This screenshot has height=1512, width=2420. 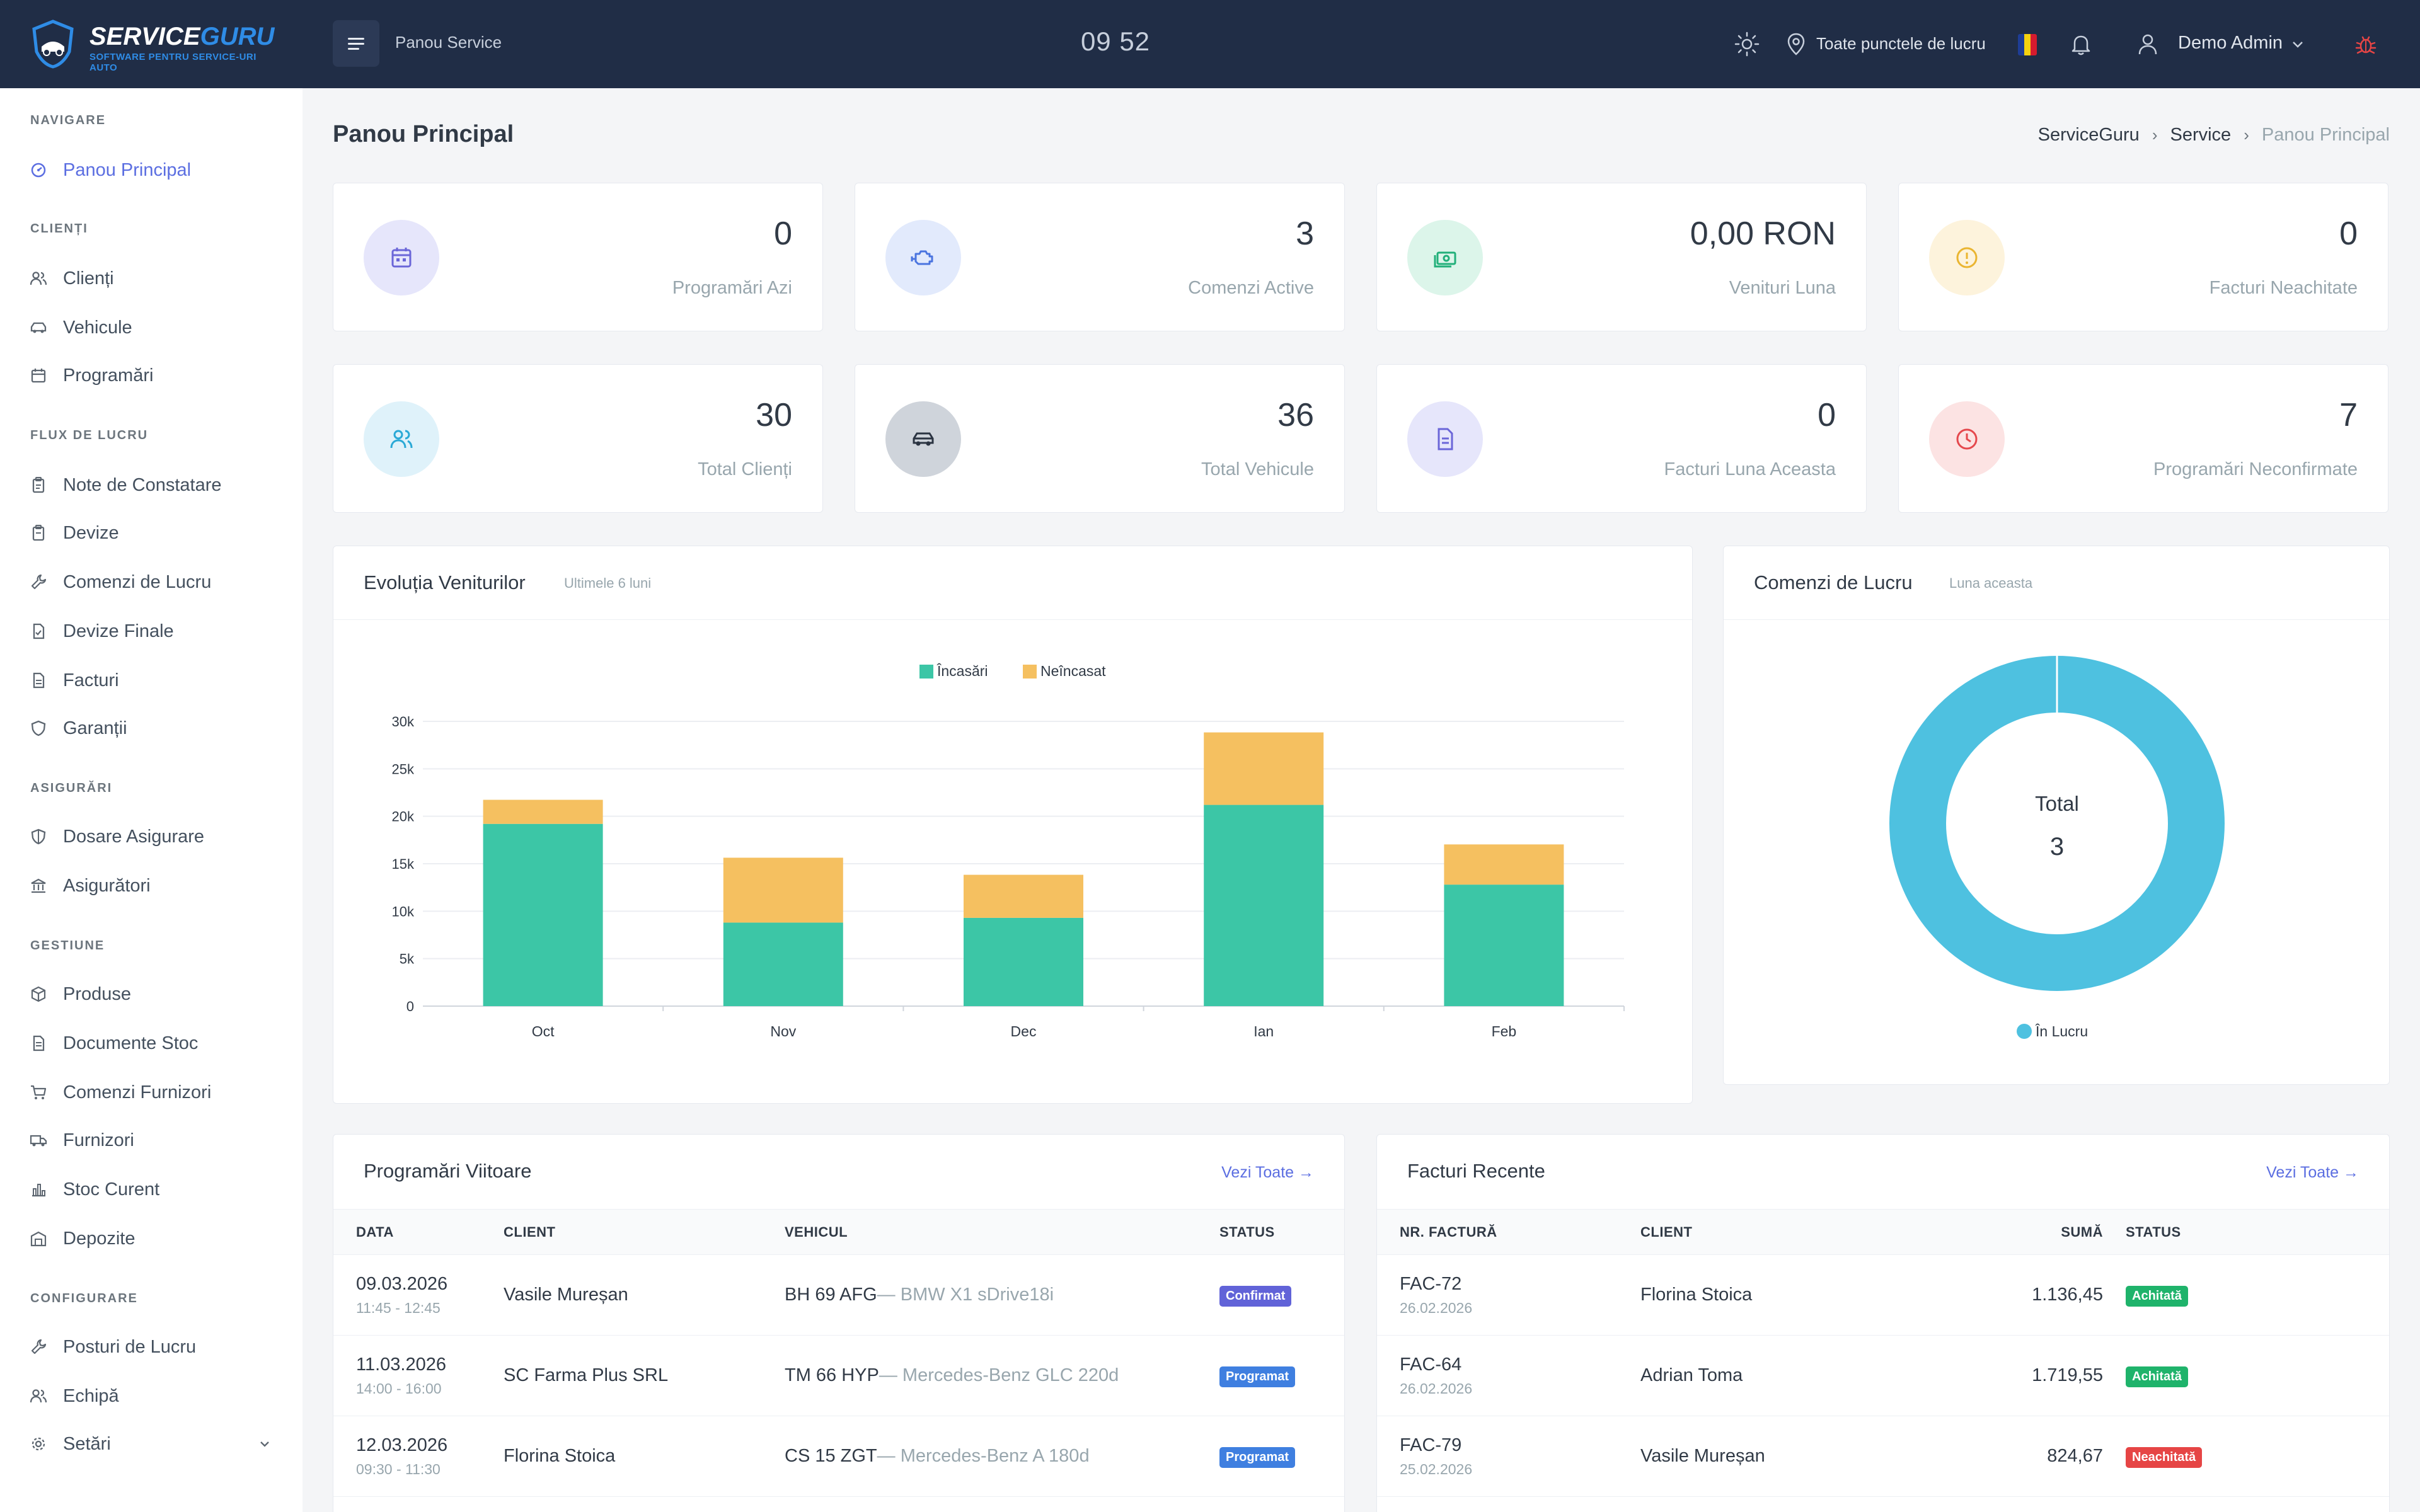 What do you see at coordinates (1100, 257) in the screenshot?
I see `stat-card-comenzi-active: 3 Comenzi Active` at bounding box center [1100, 257].